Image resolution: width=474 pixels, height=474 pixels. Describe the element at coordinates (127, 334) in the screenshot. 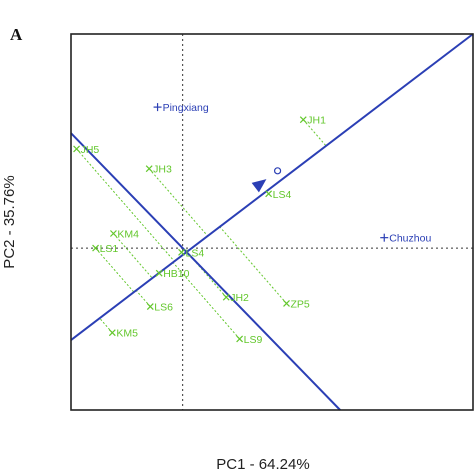

I see `genotype-label-km5: KM5` at that location.